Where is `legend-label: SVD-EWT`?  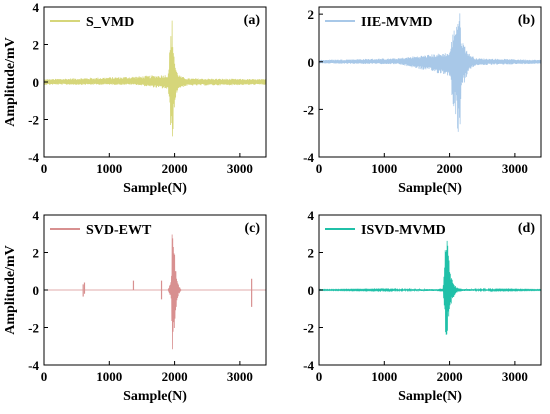
legend-label: SVD-EWT is located at coordinates (119, 230).